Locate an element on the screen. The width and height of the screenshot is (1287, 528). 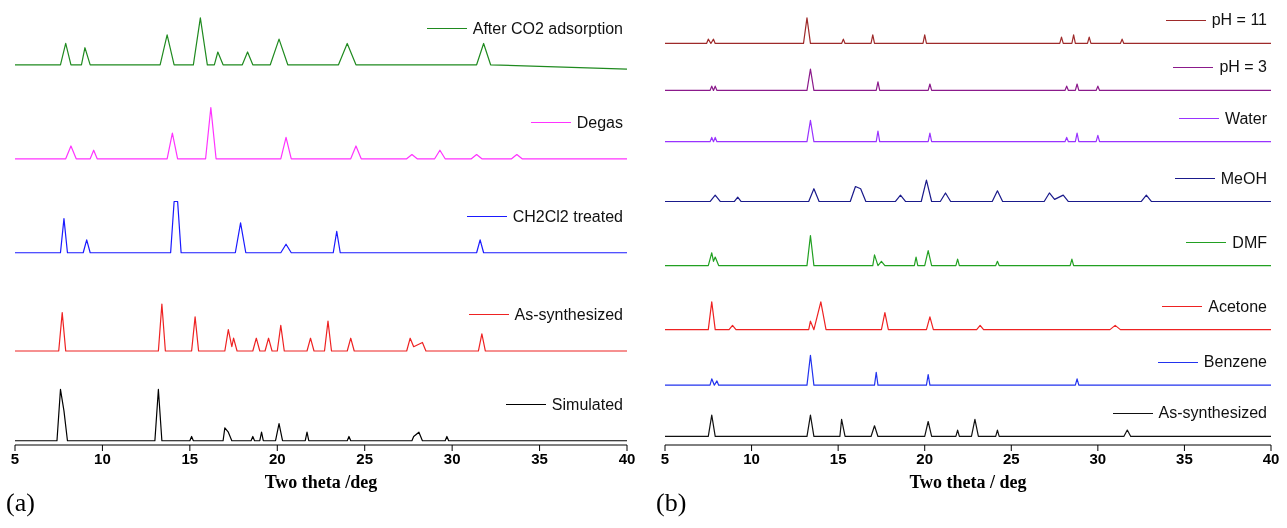
text: (a) is located at coordinates (20, 503).